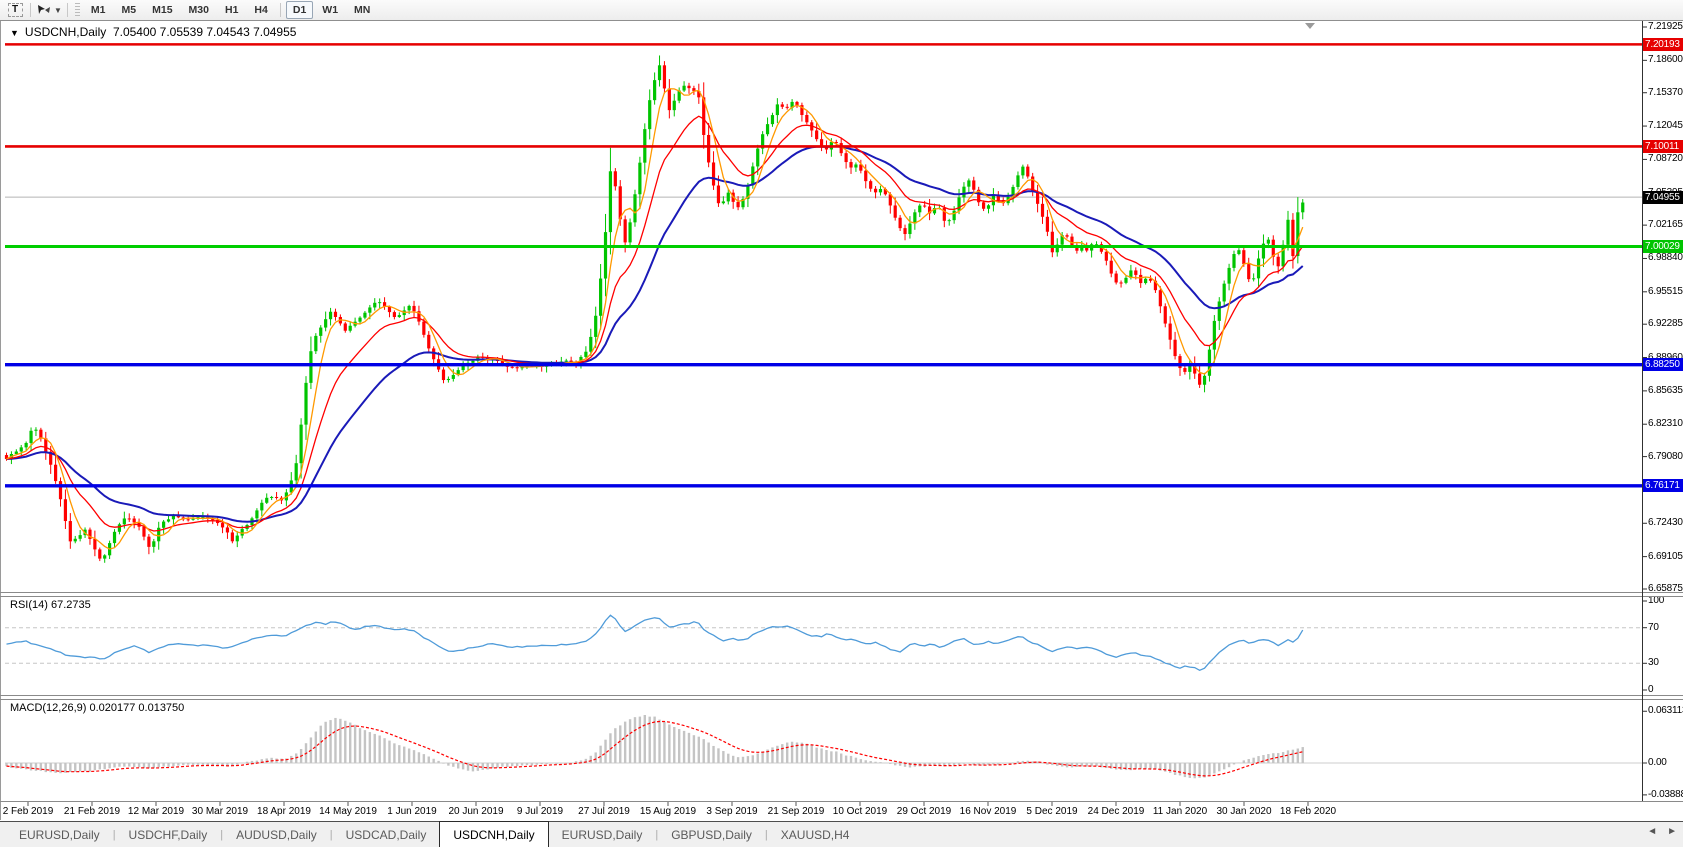  Describe the element at coordinates (711, 835) in the screenshot. I see `symbol-tab-gbpusd: GBPUSD,Daily` at that location.